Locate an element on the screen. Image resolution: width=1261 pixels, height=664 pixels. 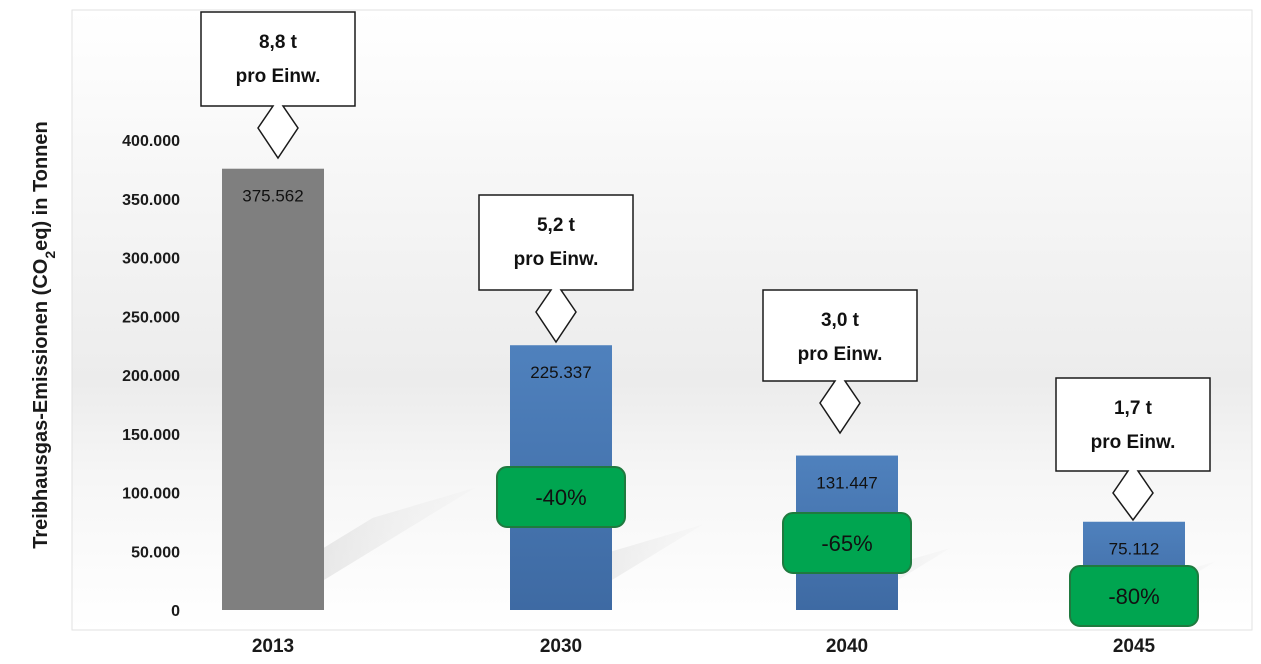
callout-value: 1,7 t is located at coordinates (1133, 408).